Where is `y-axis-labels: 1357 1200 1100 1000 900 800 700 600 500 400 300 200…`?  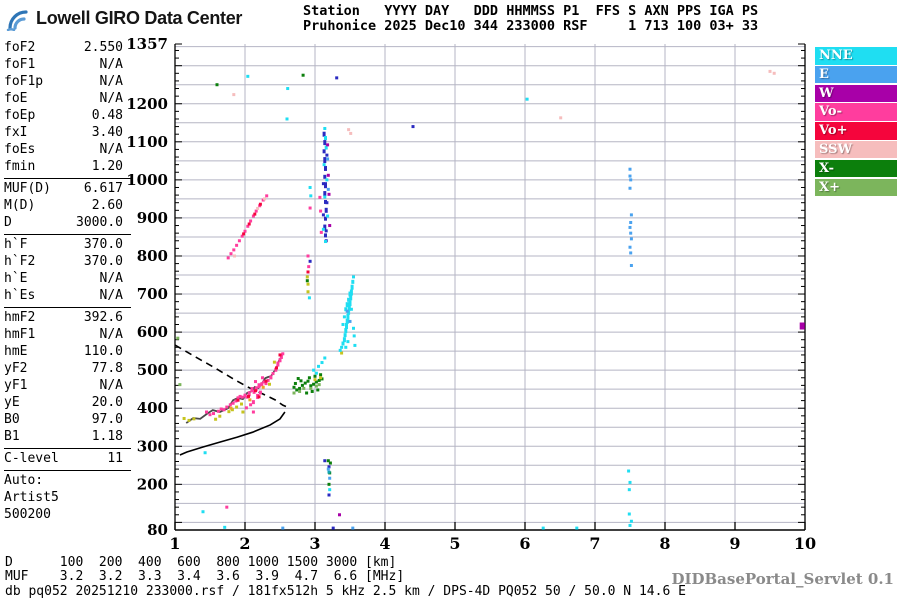
y-axis-labels: 1357 1200 1100 1000 900 800 700 600 500 400 300 200… is located at coordinates (147, 287).